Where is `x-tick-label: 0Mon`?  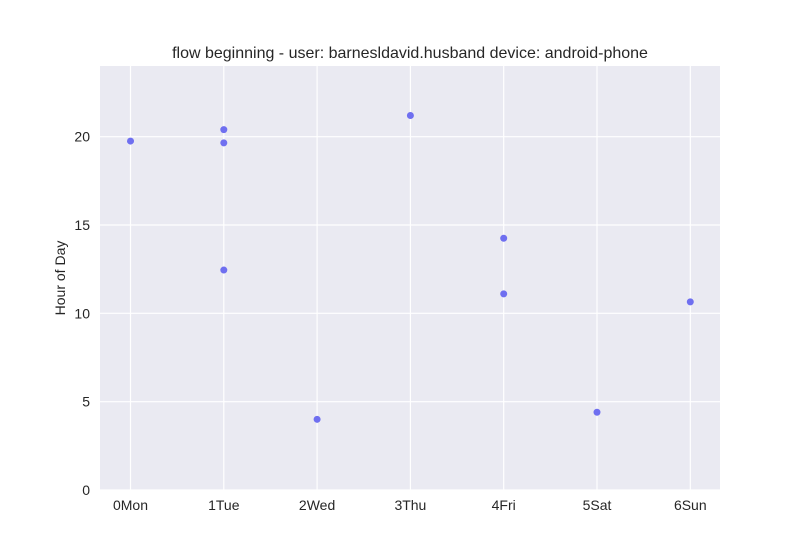 x-tick-label: 0Mon is located at coordinates (130, 505).